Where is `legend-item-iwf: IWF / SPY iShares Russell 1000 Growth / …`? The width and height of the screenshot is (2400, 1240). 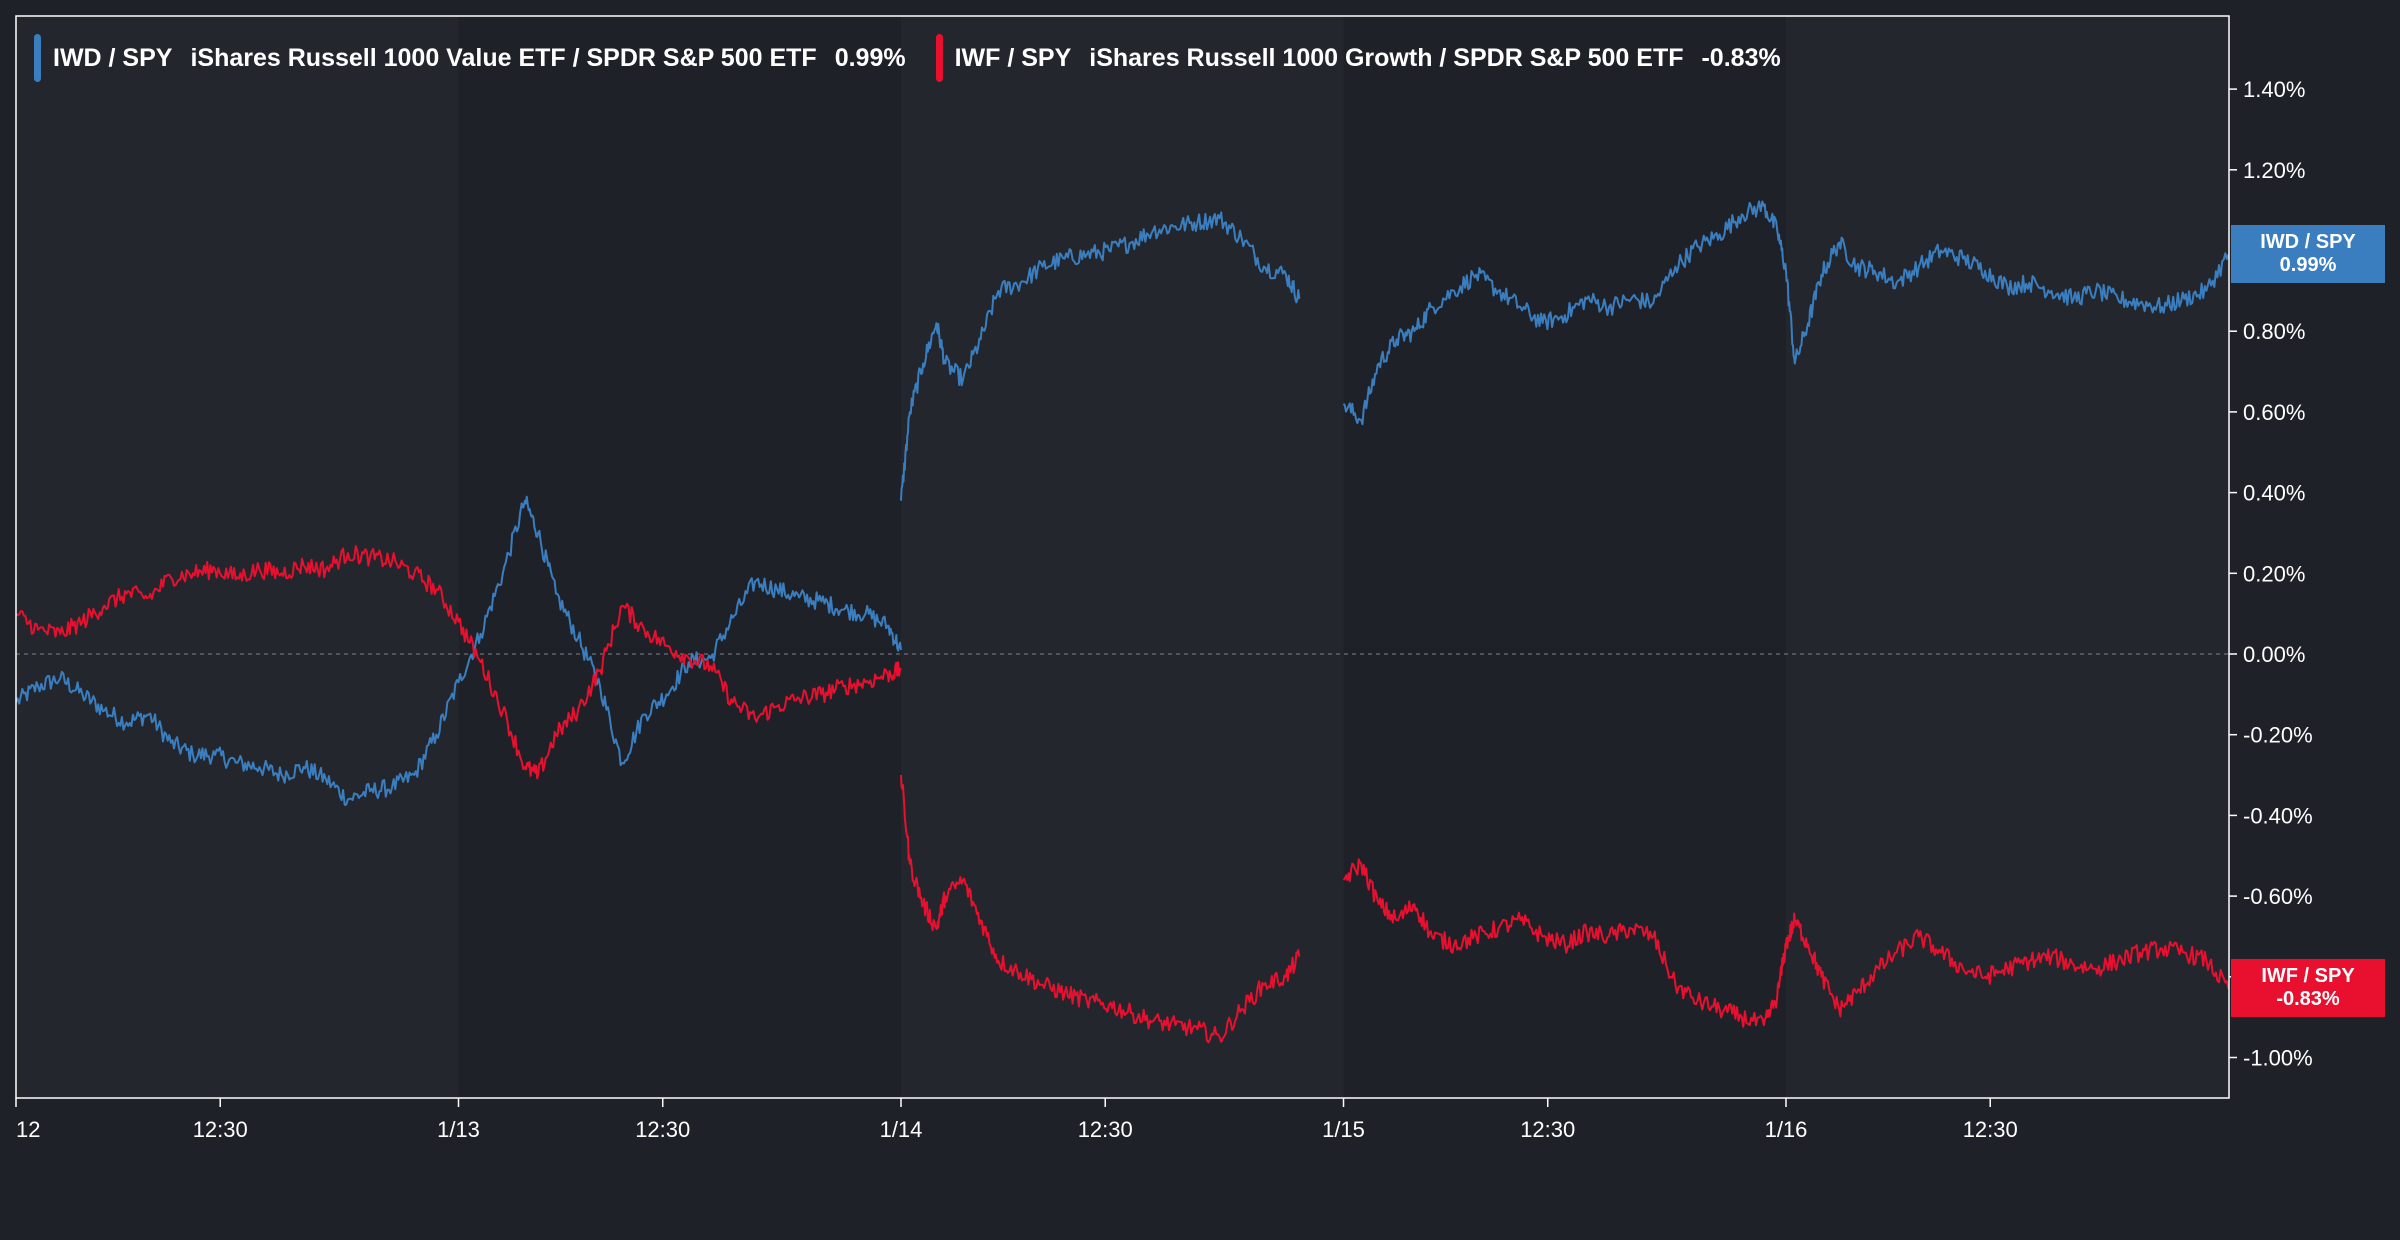 legend-item-iwf: IWF / SPY iShares Russell 1000 Growth / … is located at coordinates (1358, 58).